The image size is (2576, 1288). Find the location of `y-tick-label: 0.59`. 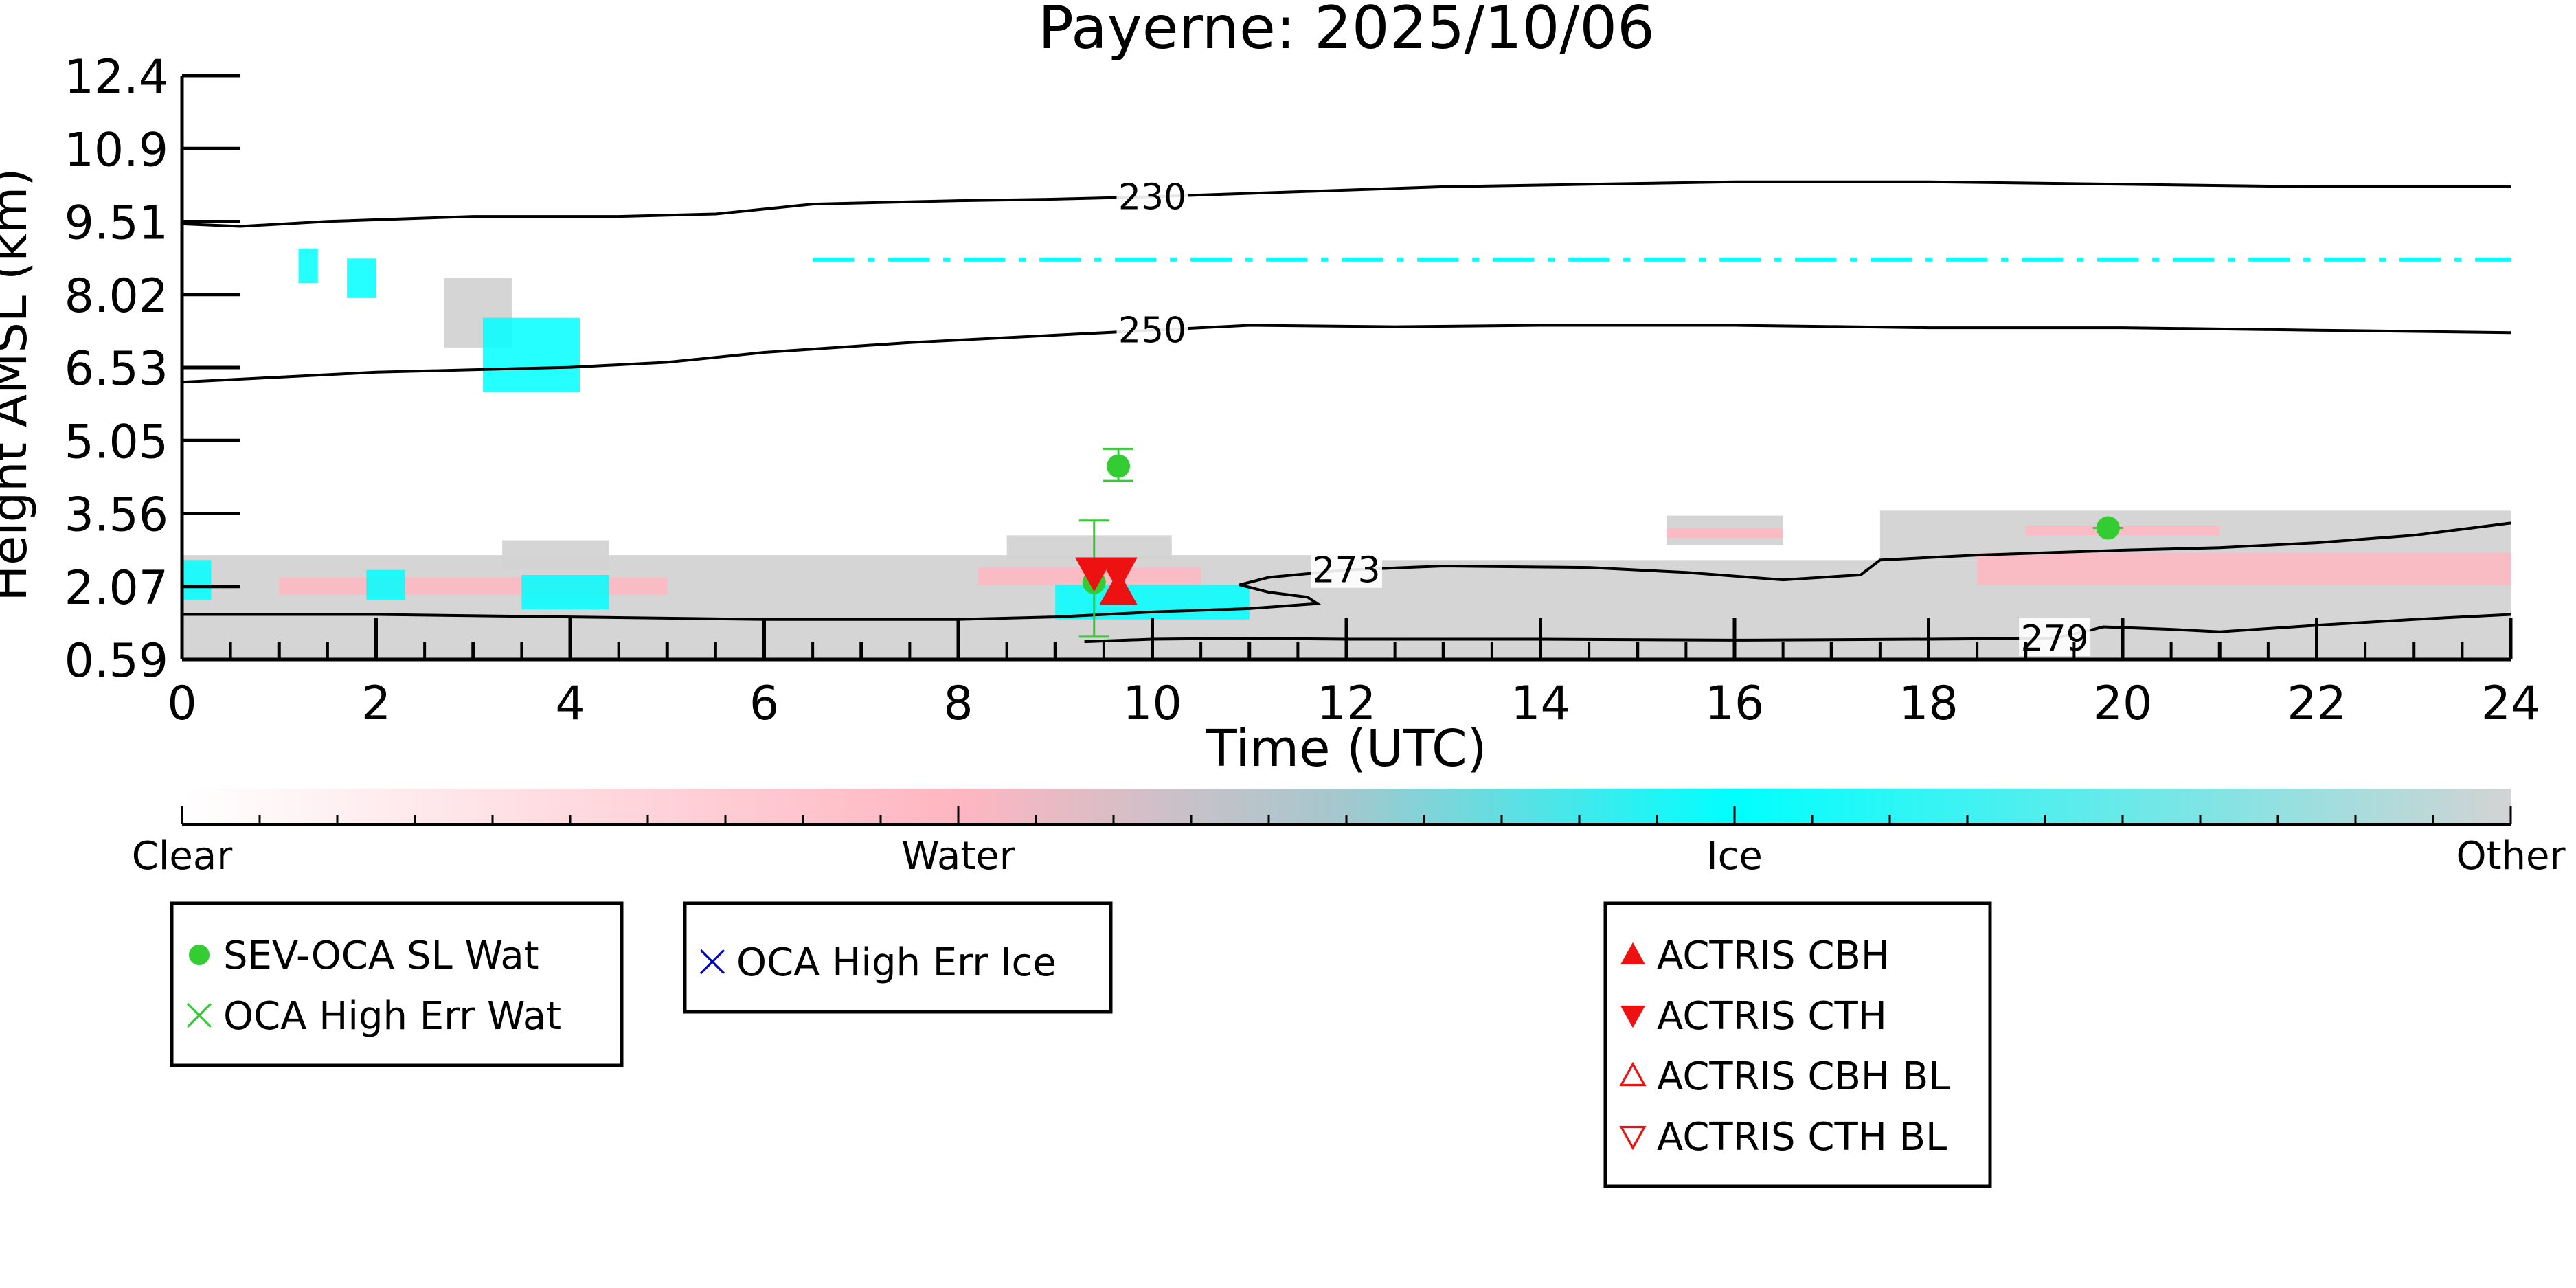

y-tick-label: 0.59 is located at coordinates (116, 661).